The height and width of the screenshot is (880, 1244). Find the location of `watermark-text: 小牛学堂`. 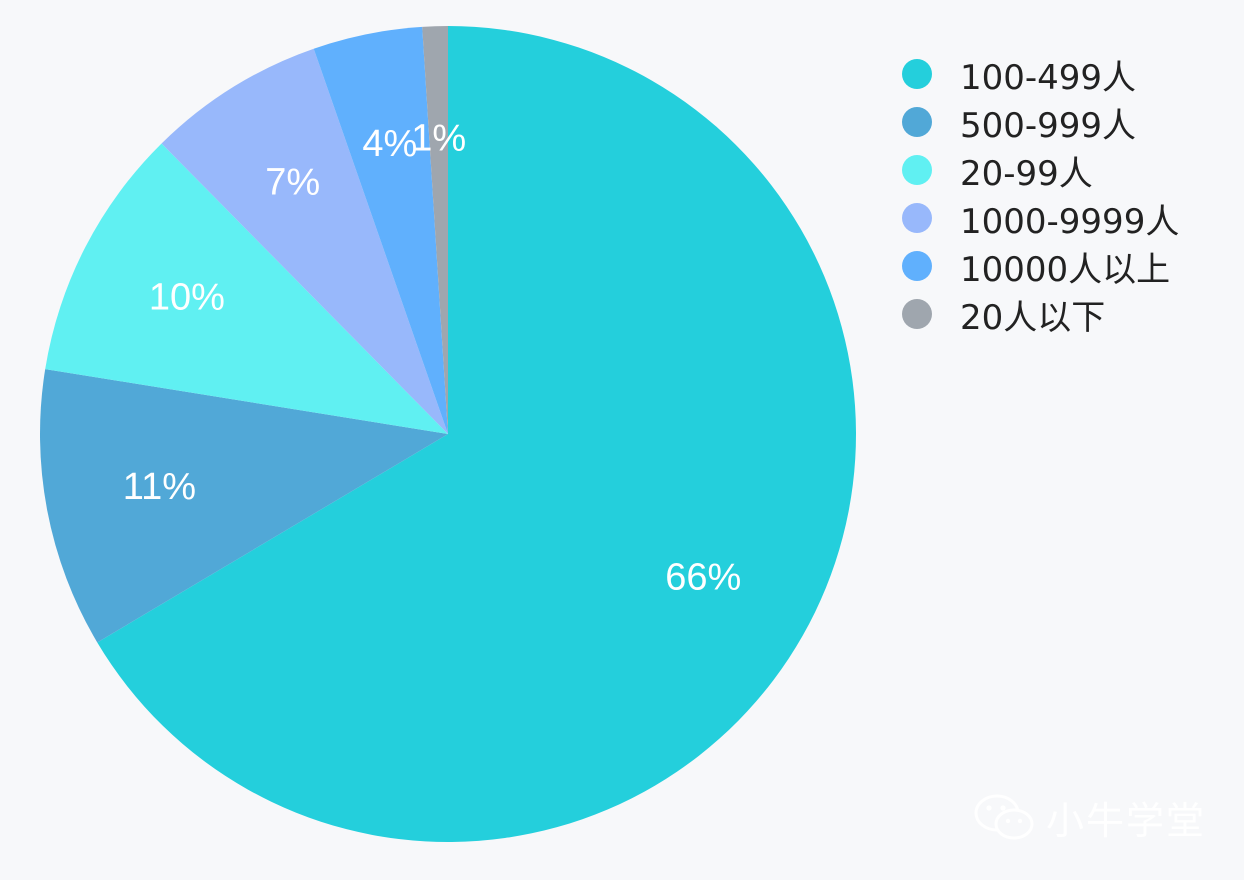

watermark-text: 小牛学堂 is located at coordinates (1126, 821).